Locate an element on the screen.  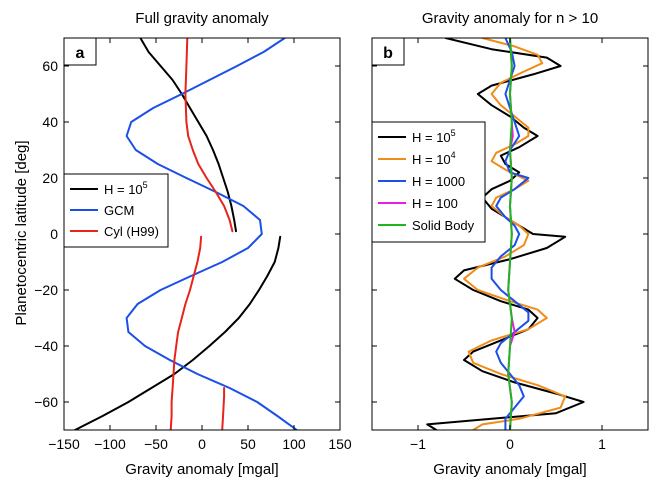
x-tick-label: 100 is located at coordinates (294, 444).